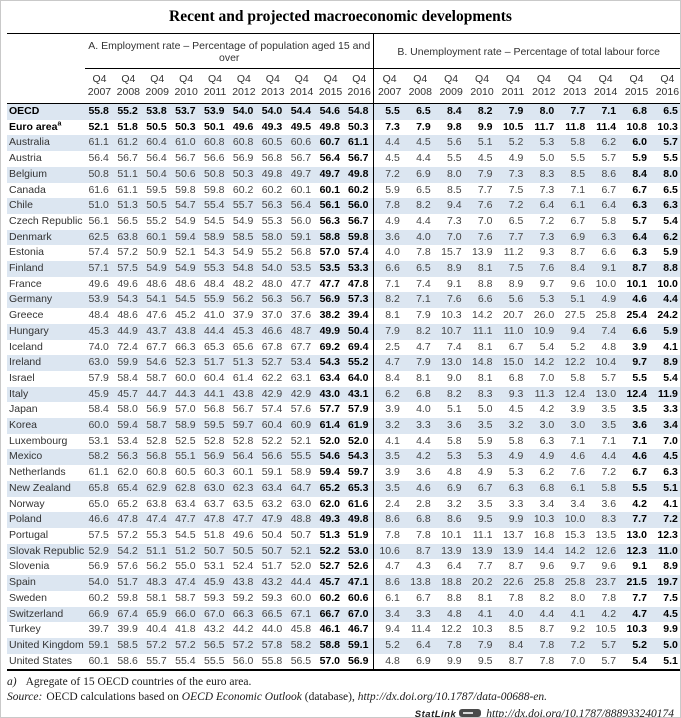 This screenshot has height=718, width=681. I want to click on unemployment-value: 22.6, so click(513, 582).